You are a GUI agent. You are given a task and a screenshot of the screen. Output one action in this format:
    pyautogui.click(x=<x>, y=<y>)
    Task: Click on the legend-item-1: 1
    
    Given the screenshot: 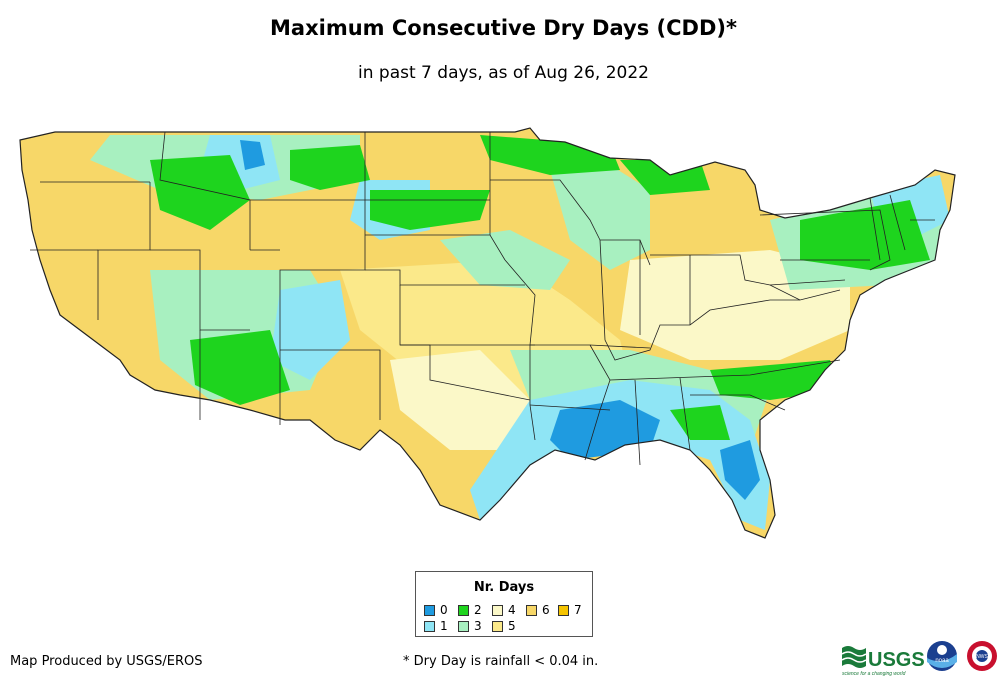 What is the action you would take?
    pyautogui.click(x=436, y=626)
    